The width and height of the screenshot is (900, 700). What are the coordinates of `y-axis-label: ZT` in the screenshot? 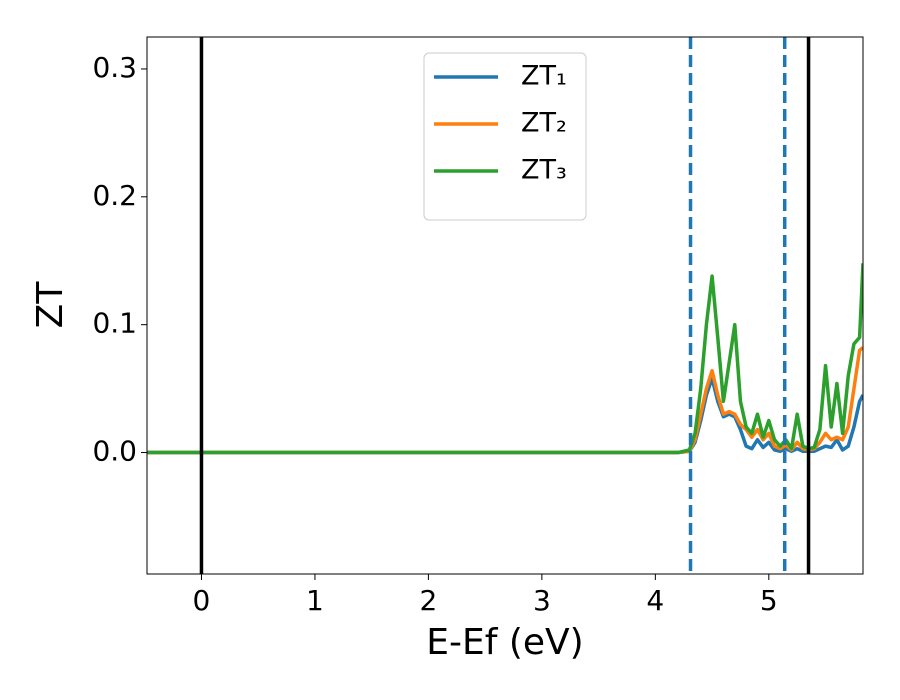 It's located at (50, 305).